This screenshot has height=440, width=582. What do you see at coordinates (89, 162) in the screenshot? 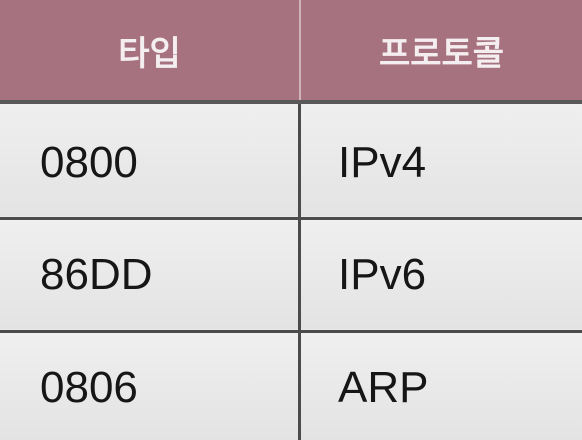
I see `cell-type: 0800` at bounding box center [89, 162].